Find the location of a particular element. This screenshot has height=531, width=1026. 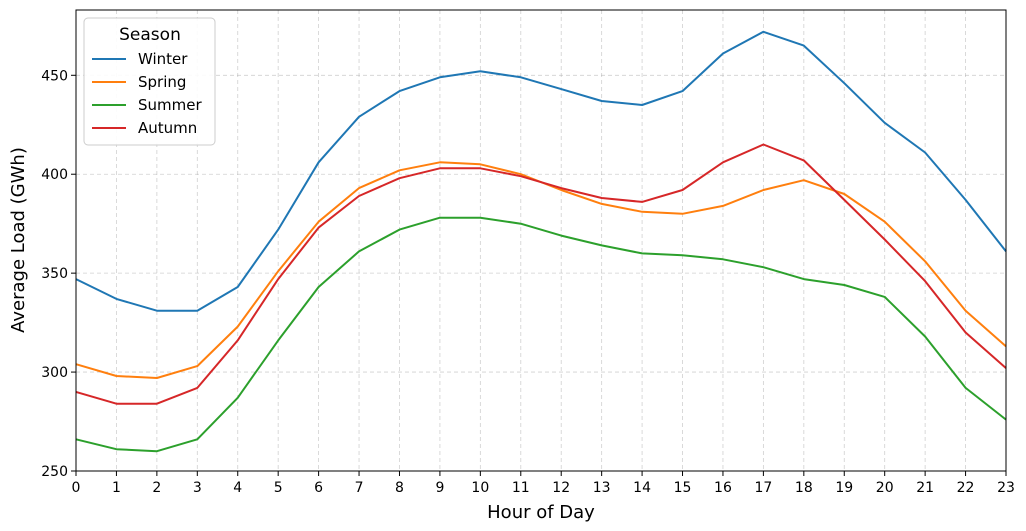

y-axis-ticks: 250 300 350 400 450 is located at coordinates (58, 274).